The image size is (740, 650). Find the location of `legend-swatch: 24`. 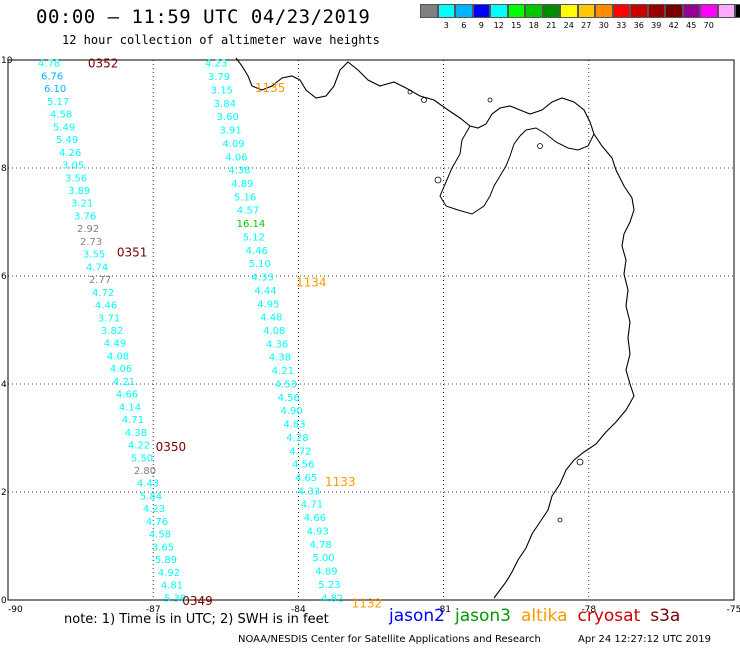

legend-swatch: 24 is located at coordinates (569, 17).